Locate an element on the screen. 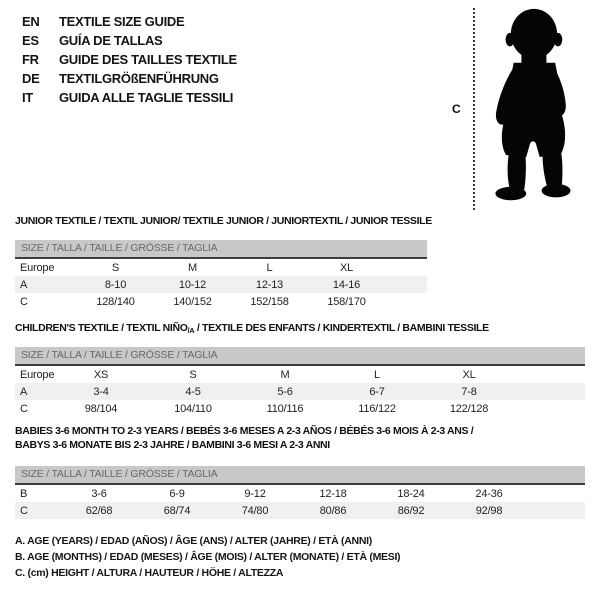 This screenshot has height=600, width=600. size-value-cell: 122/128 is located at coordinates (469, 408).